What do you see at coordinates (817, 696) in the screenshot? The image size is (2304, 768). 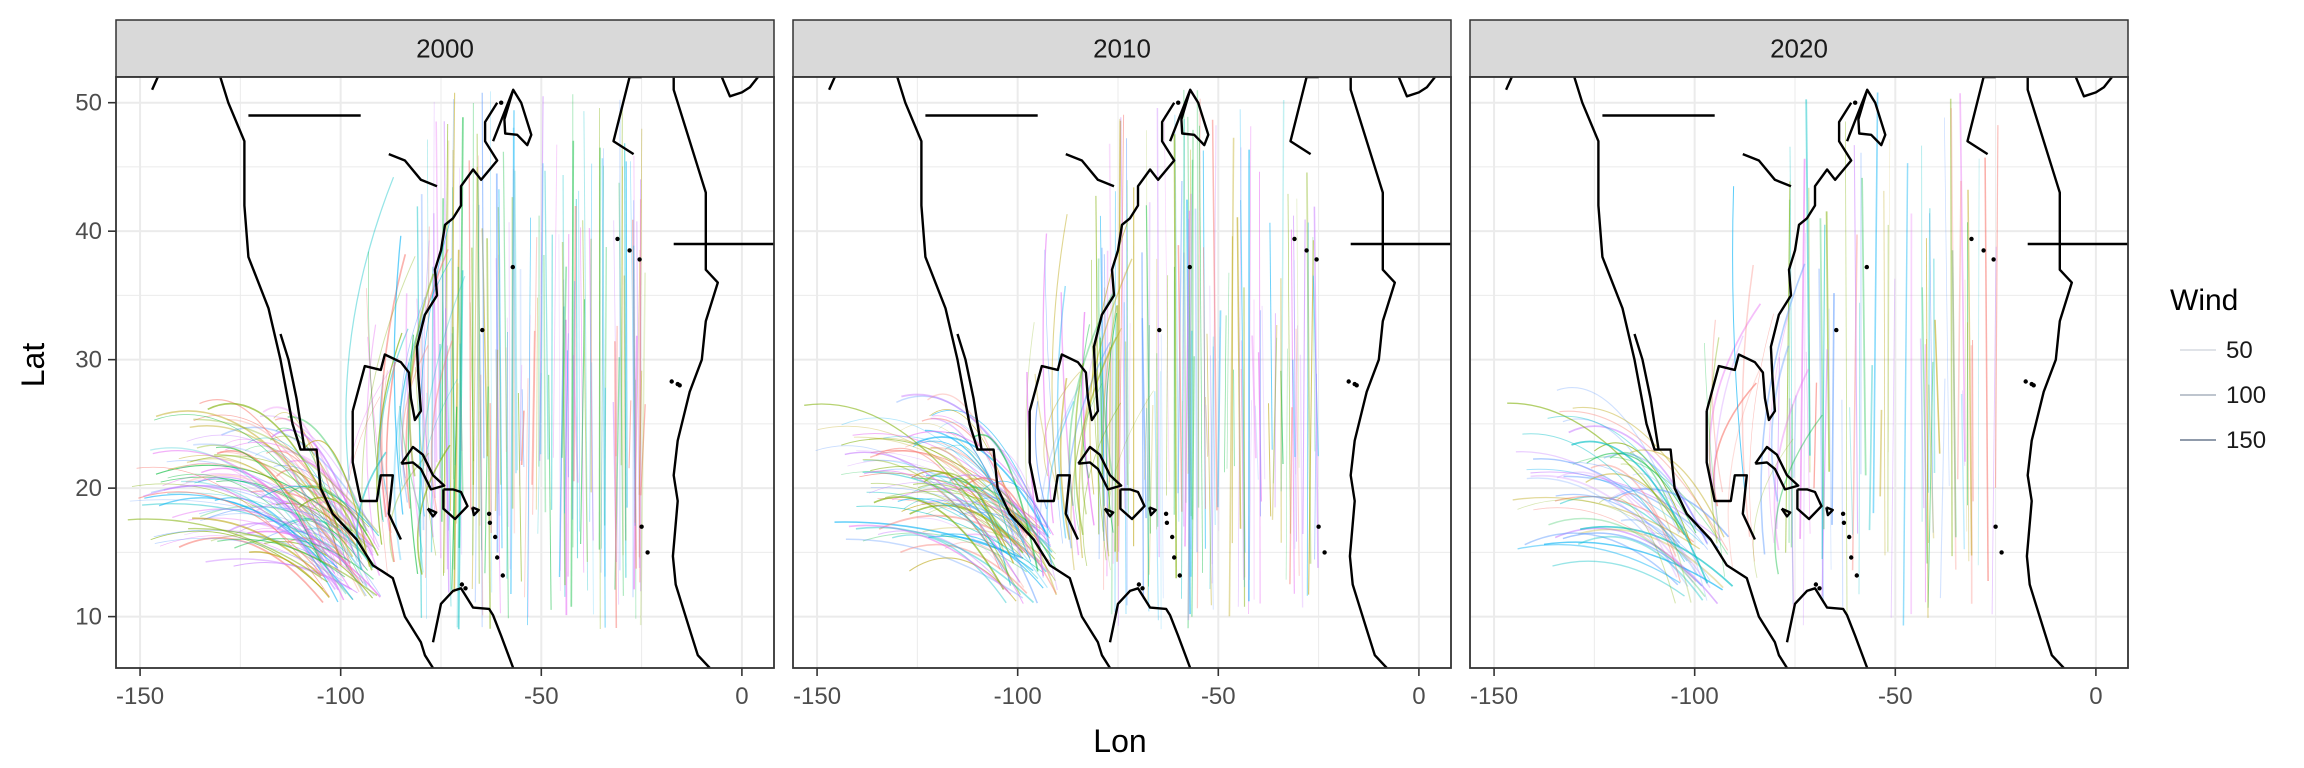 I see `x-tick-label: -150` at bounding box center [817, 696].